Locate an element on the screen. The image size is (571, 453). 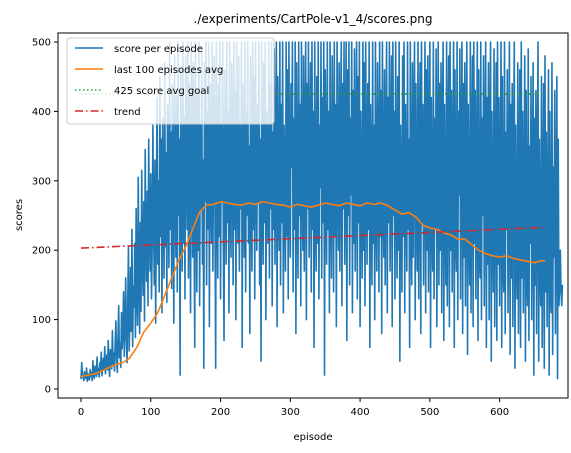
legend-label-avg: last 100 episodes avg is located at coordinates (168, 70).